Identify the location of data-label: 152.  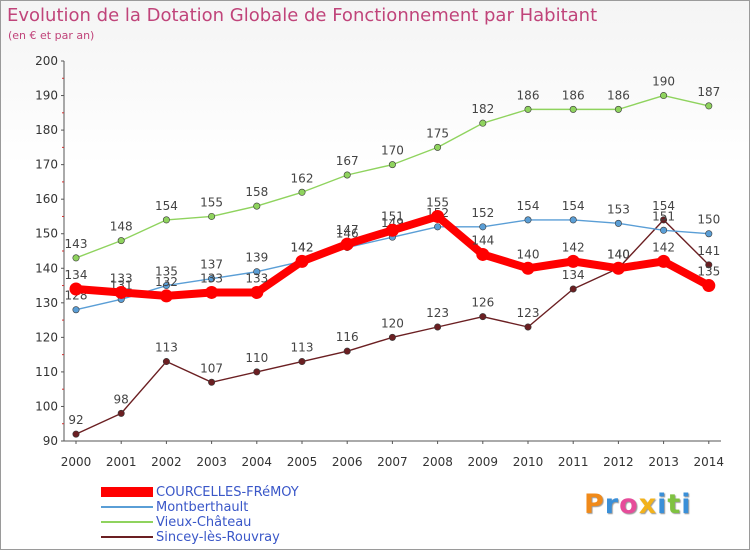
(482, 213).